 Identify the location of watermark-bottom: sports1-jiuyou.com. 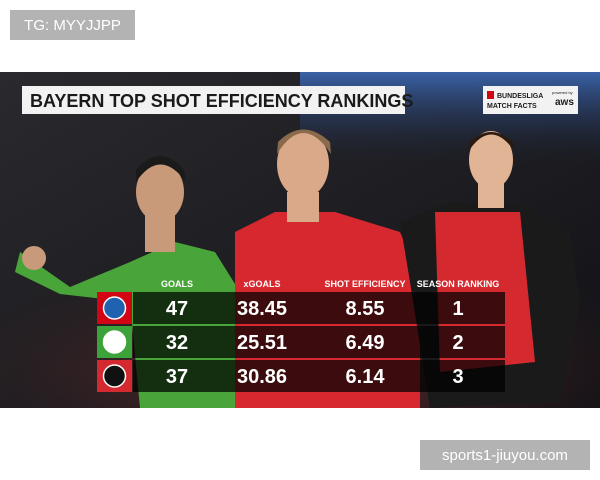
(505, 455).